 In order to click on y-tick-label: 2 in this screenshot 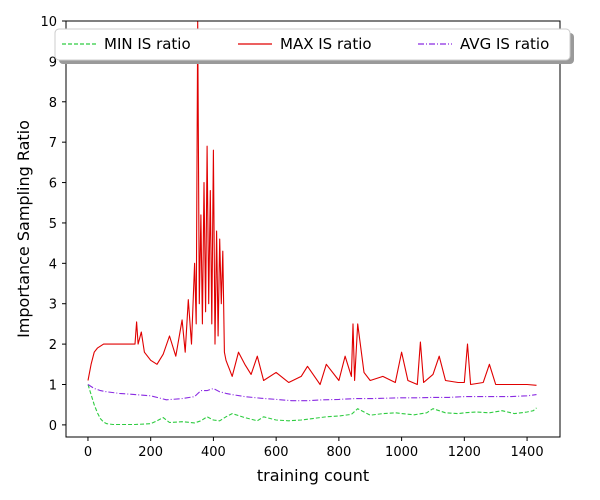, I will do `click(53, 345)`.